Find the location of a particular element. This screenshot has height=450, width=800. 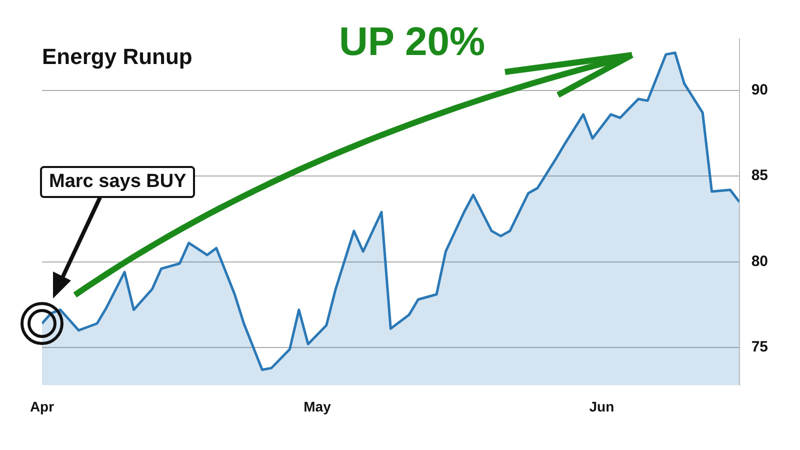

annotation: UP 20% is located at coordinates (412, 42).